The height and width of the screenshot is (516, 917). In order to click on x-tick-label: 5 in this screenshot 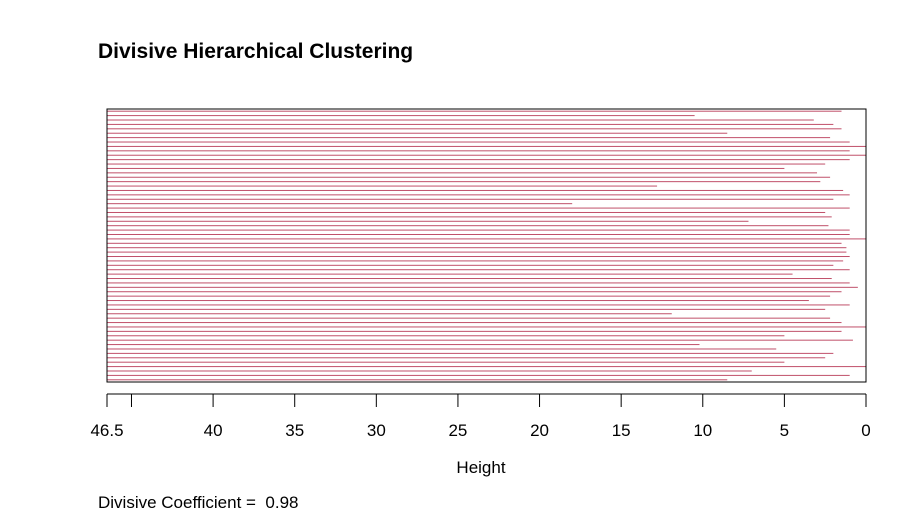, I will do `click(784, 430)`.